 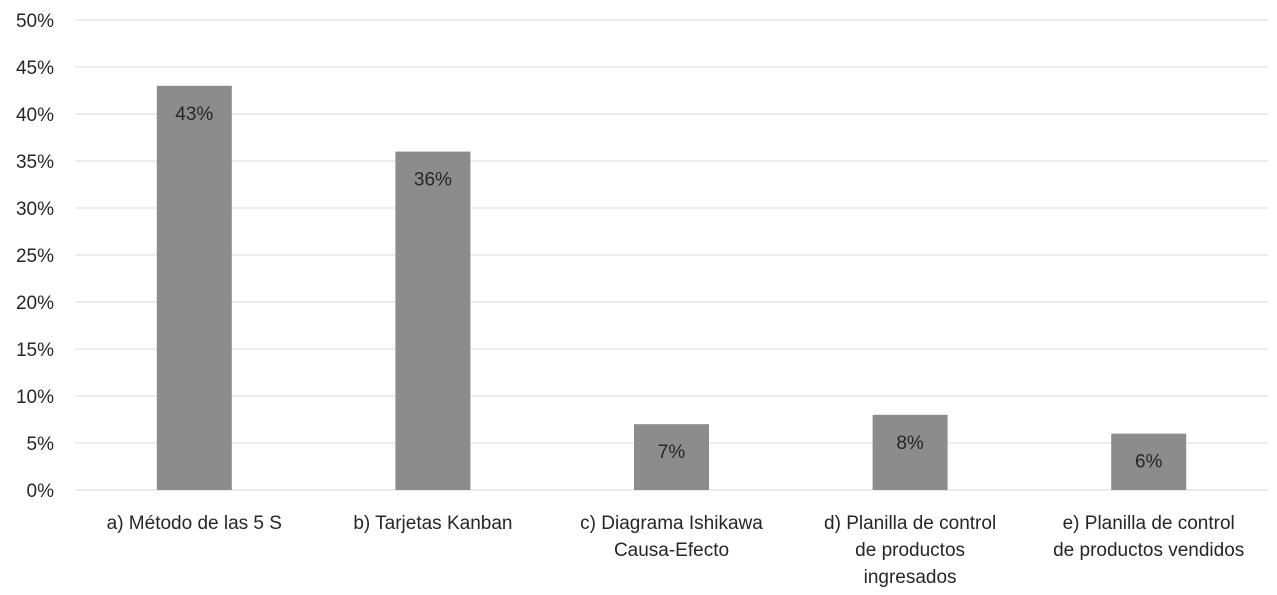 I want to click on y-tick-label: 30%, so click(x=35, y=209).